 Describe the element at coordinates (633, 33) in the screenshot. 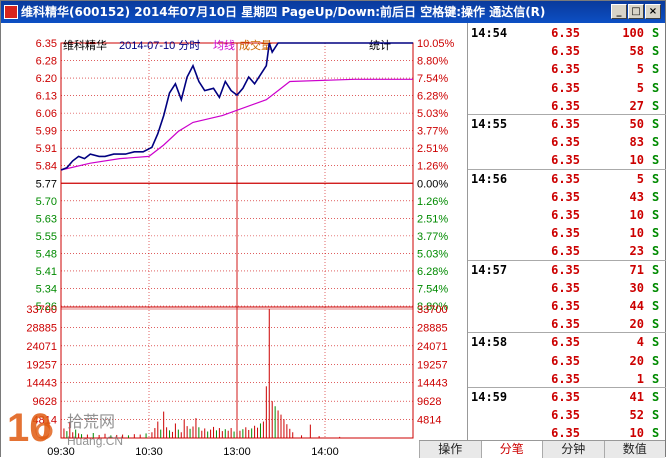

I see `tick-volume: 100` at that location.